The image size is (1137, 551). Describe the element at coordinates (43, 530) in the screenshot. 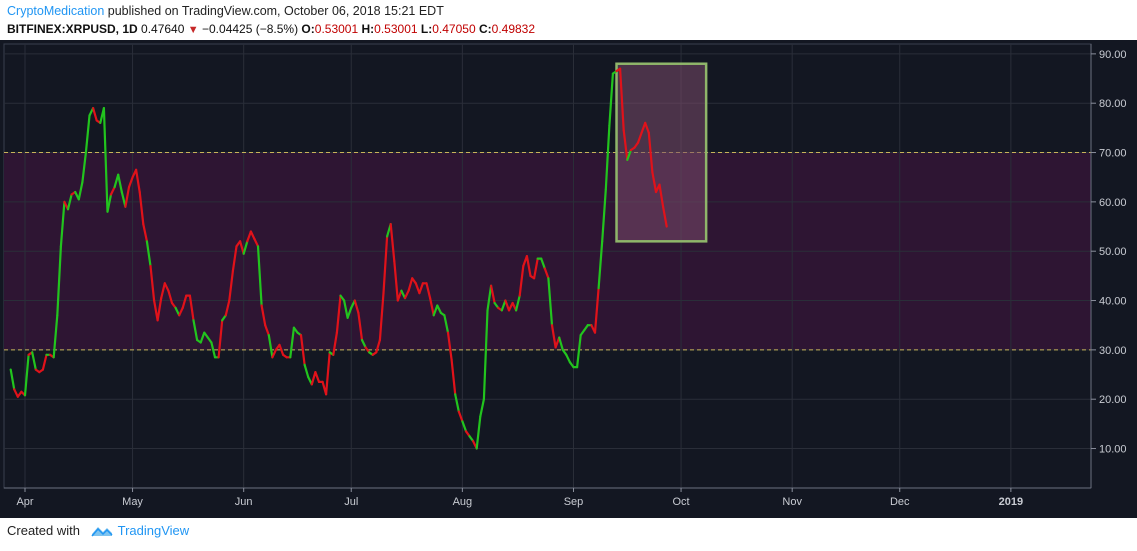

I see `created-with-label: Created with` at that location.